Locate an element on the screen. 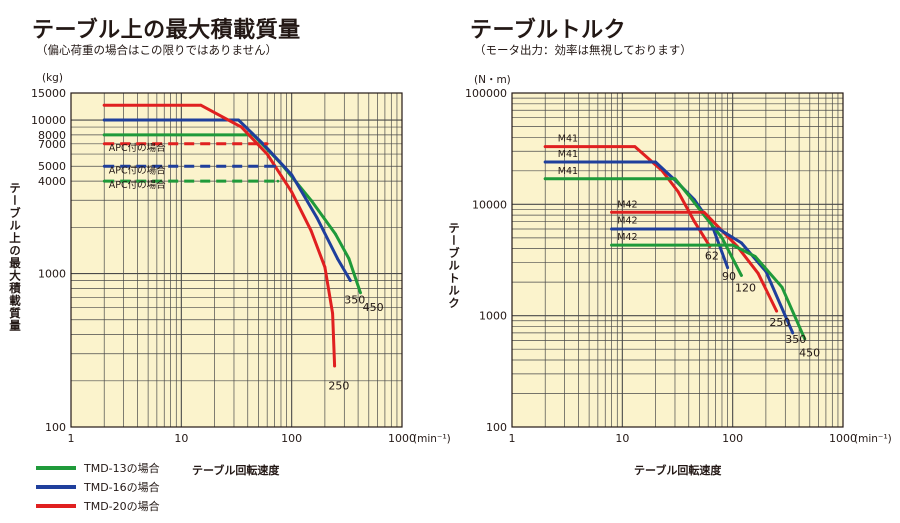 The image size is (900, 523). legend-item-tmd-20: TMD-20の場合 is located at coordinates (98, 505).